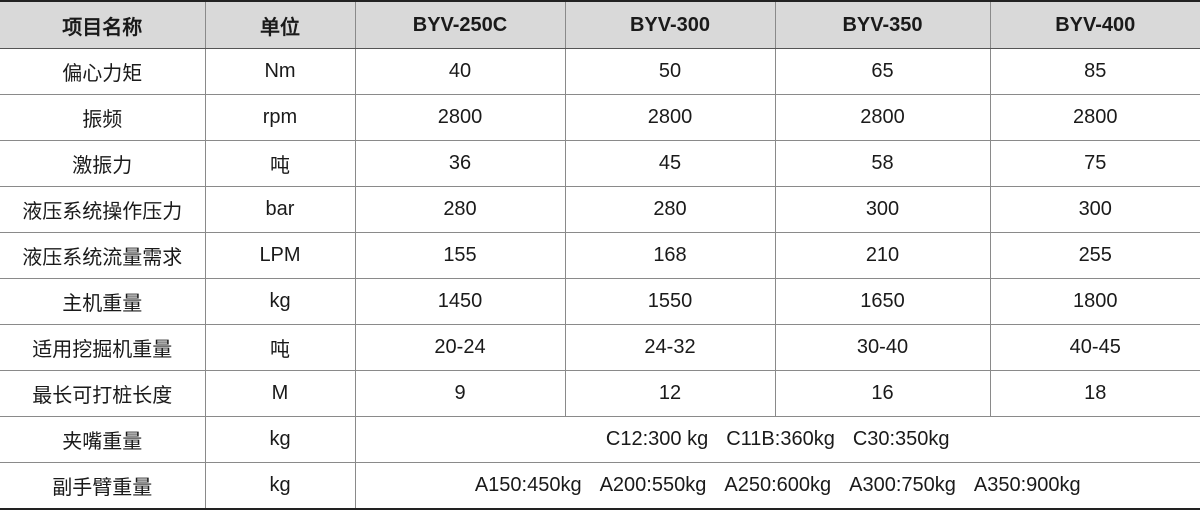  I want to click on table-cell: M, so click(279, 393).